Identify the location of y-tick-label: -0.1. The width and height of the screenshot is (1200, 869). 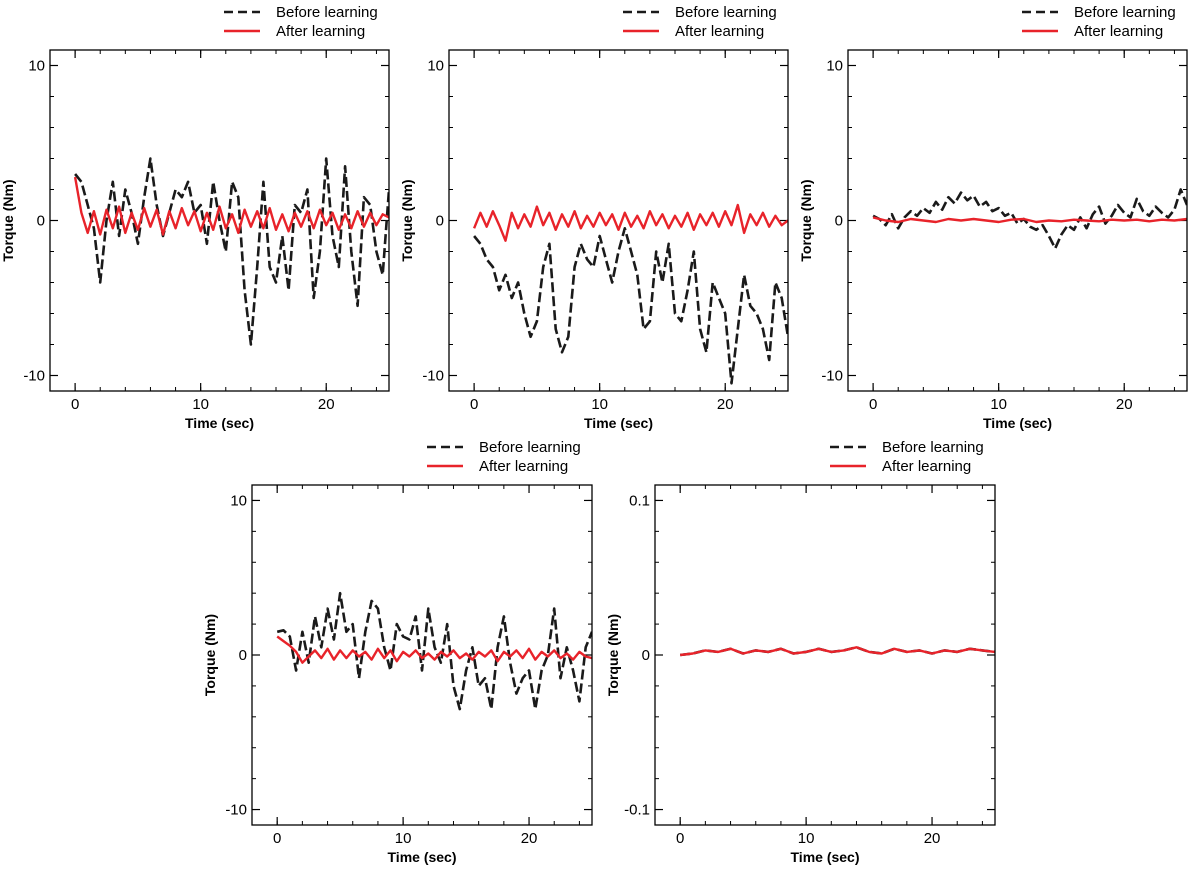
(637, 810).